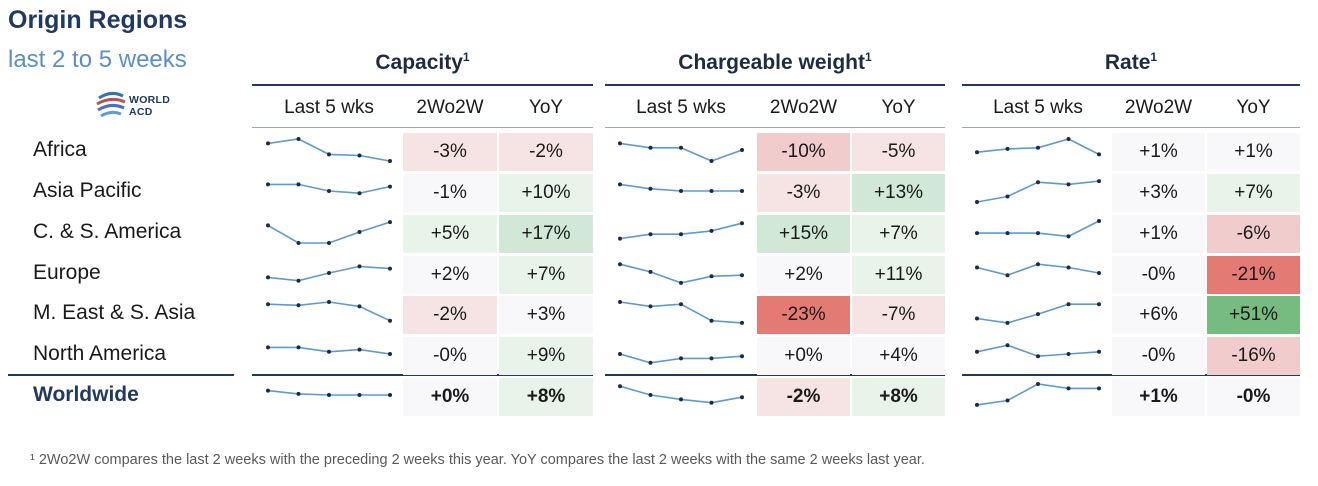 The image size is (1318, 486). I want to click on cell-2wo2w-weight: +0%, so click(803, 356).